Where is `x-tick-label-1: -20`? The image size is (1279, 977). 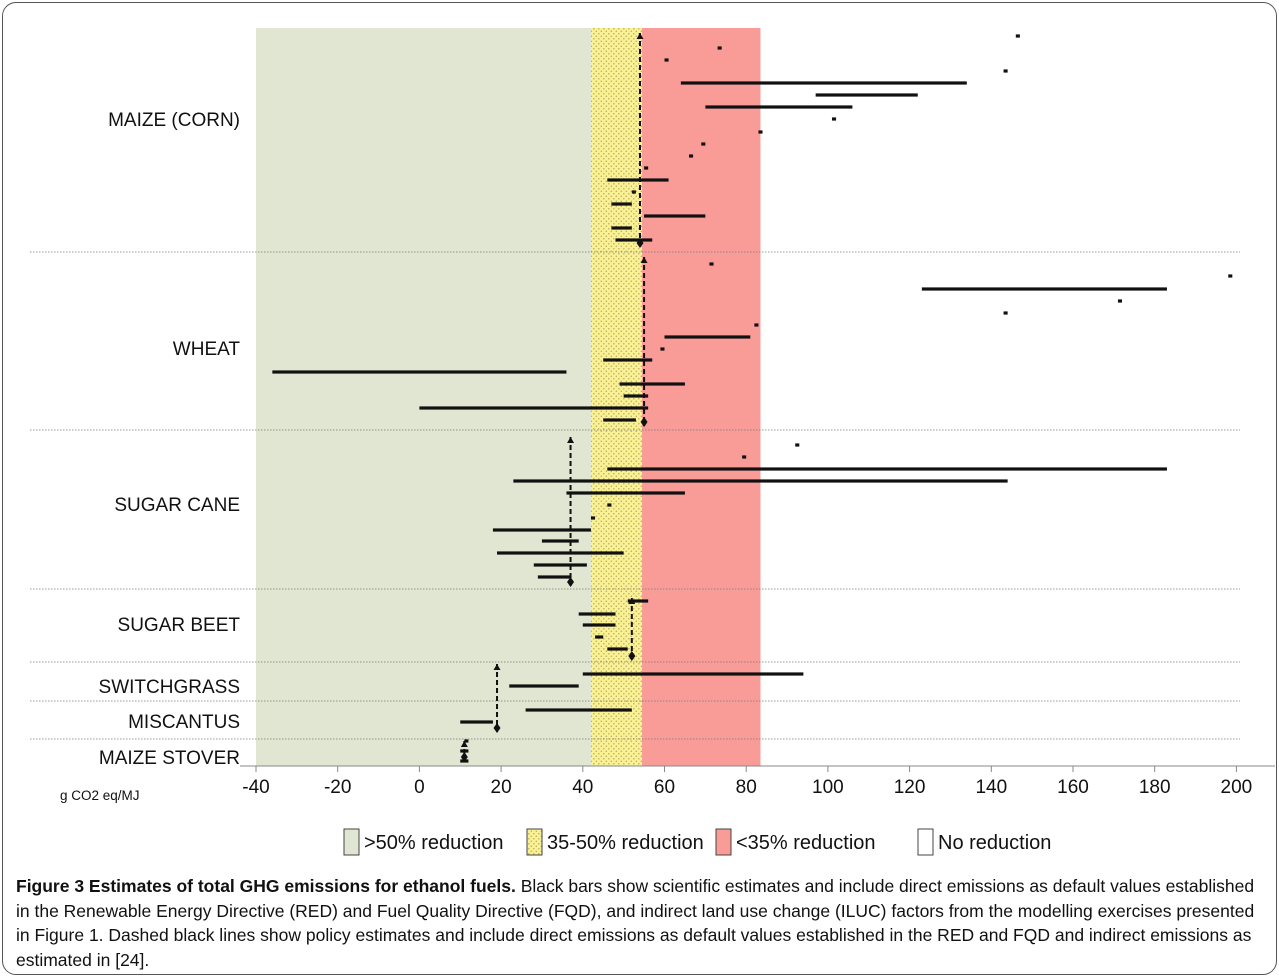 x-tick-label-1: -20 is located at coordinates (337, 787).